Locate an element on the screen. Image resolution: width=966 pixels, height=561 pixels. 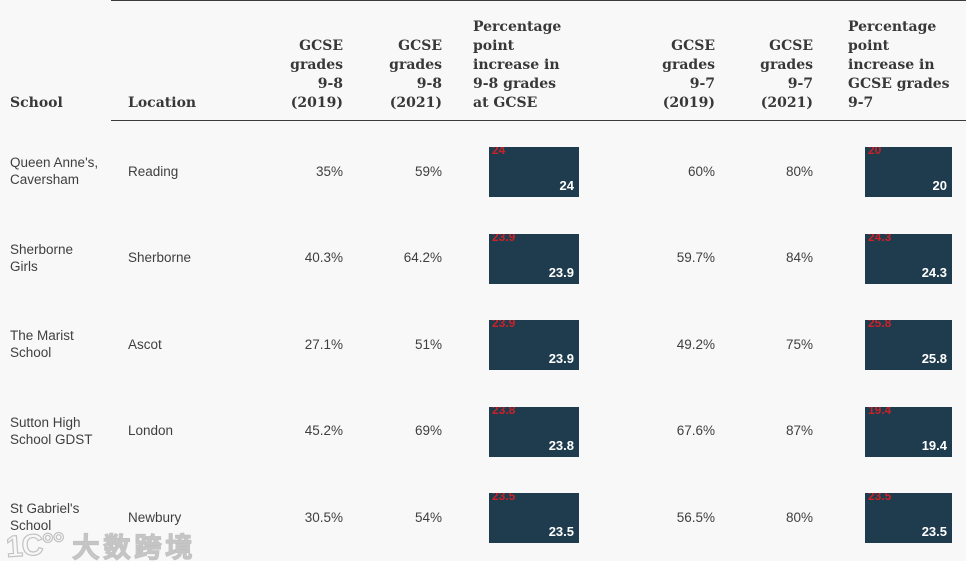
pp-increase-9-8-cell: 23.8 23.8 is located at coordinates (515, 431).